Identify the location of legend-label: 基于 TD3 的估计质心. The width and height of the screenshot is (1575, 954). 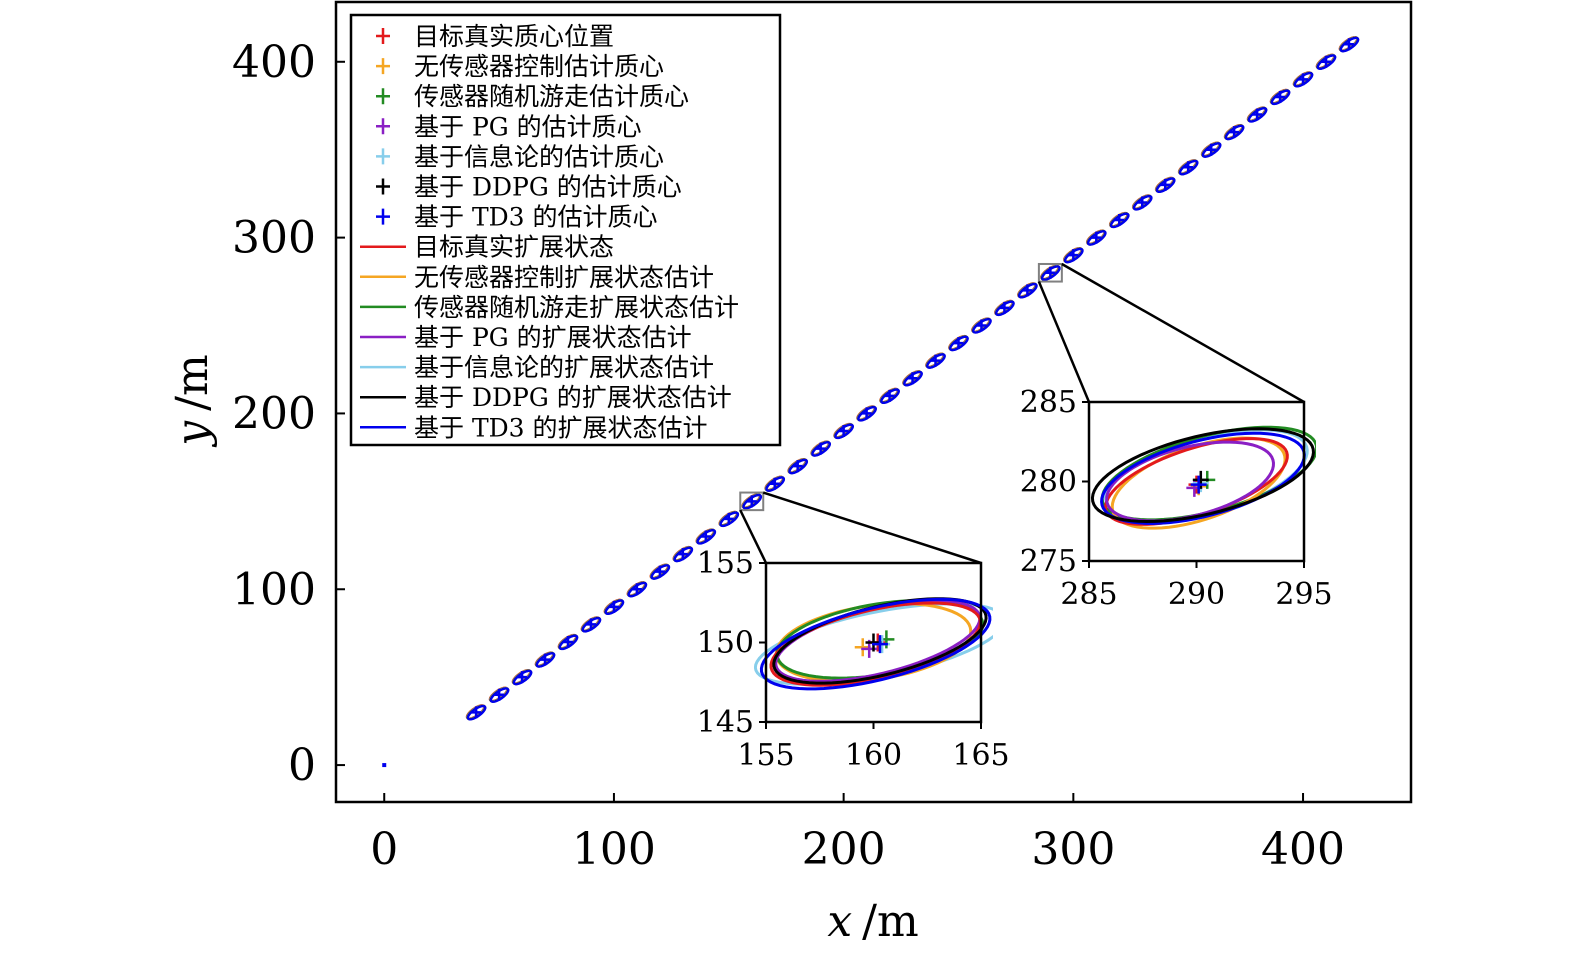
(536, 217).